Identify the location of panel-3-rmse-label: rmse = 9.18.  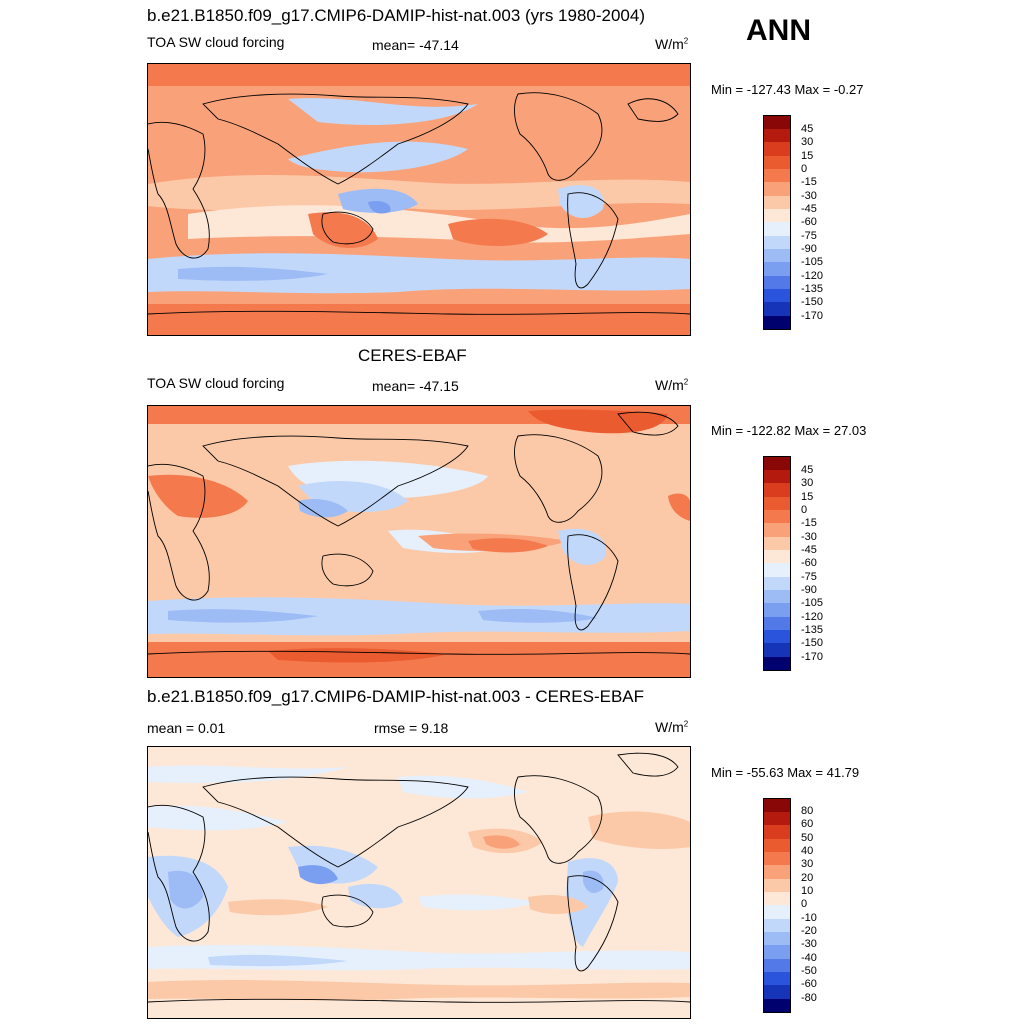
(411, 728).